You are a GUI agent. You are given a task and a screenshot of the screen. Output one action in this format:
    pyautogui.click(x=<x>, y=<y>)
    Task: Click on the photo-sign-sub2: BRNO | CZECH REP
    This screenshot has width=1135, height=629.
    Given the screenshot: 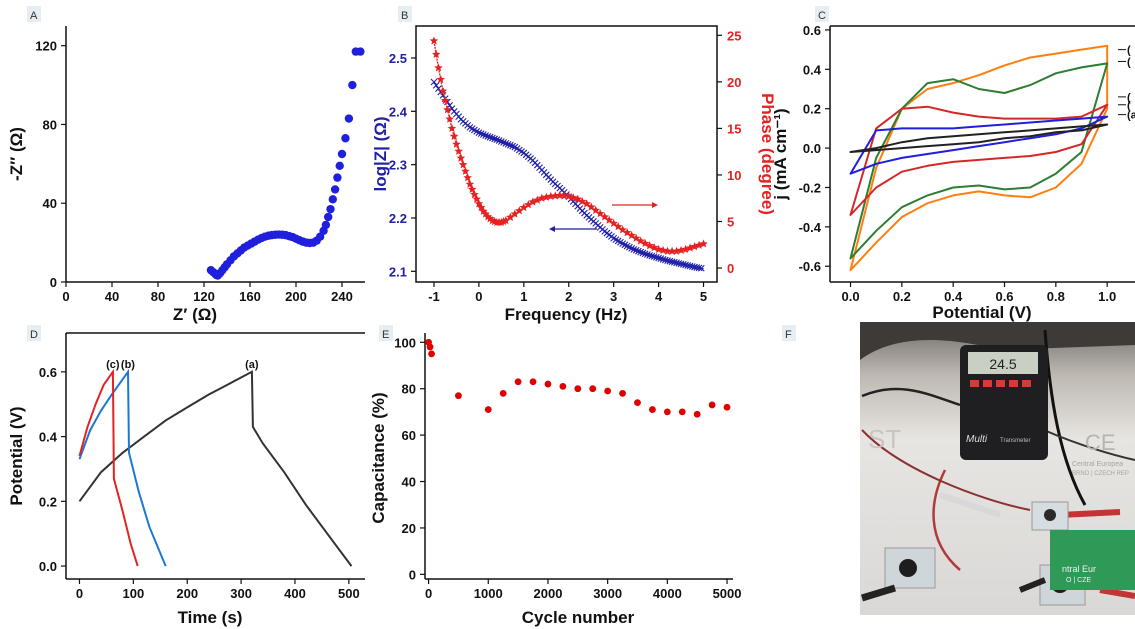 What is the action you would take?
    pyautogui.click(x=1100, y=474)
    